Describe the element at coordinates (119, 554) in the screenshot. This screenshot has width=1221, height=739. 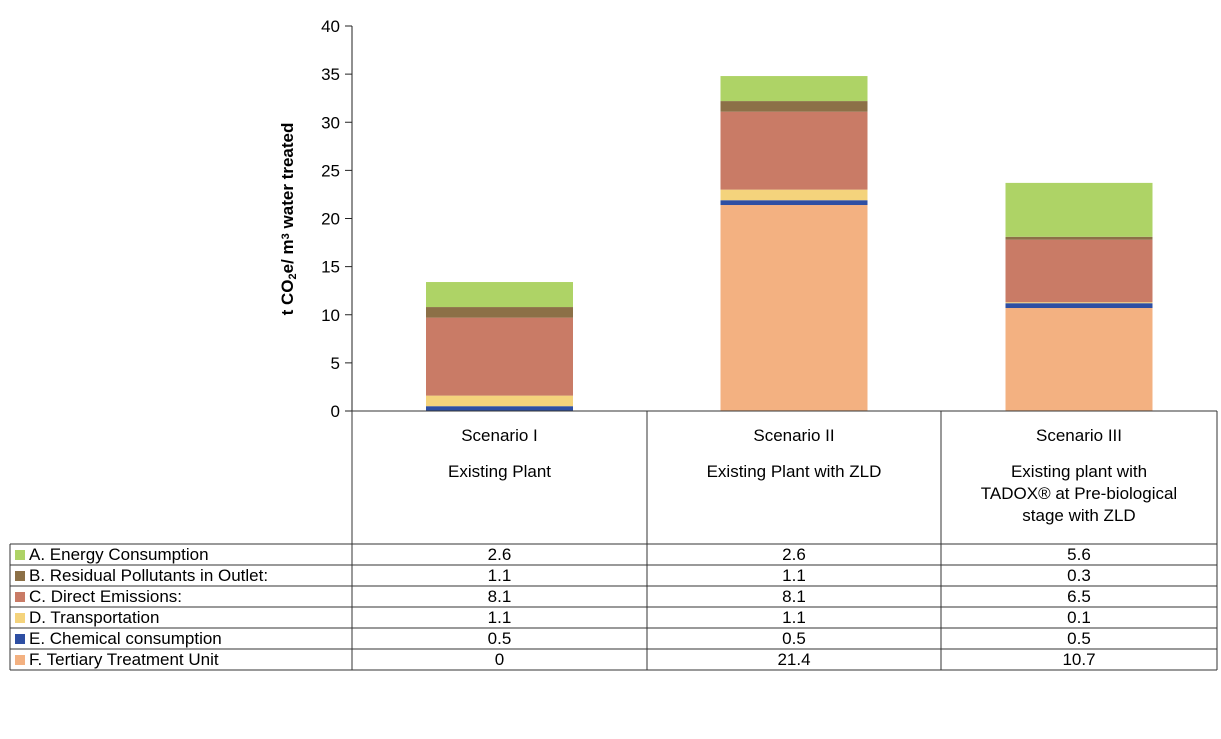
I see `legend-label: A. Energy Consumption` at that location.